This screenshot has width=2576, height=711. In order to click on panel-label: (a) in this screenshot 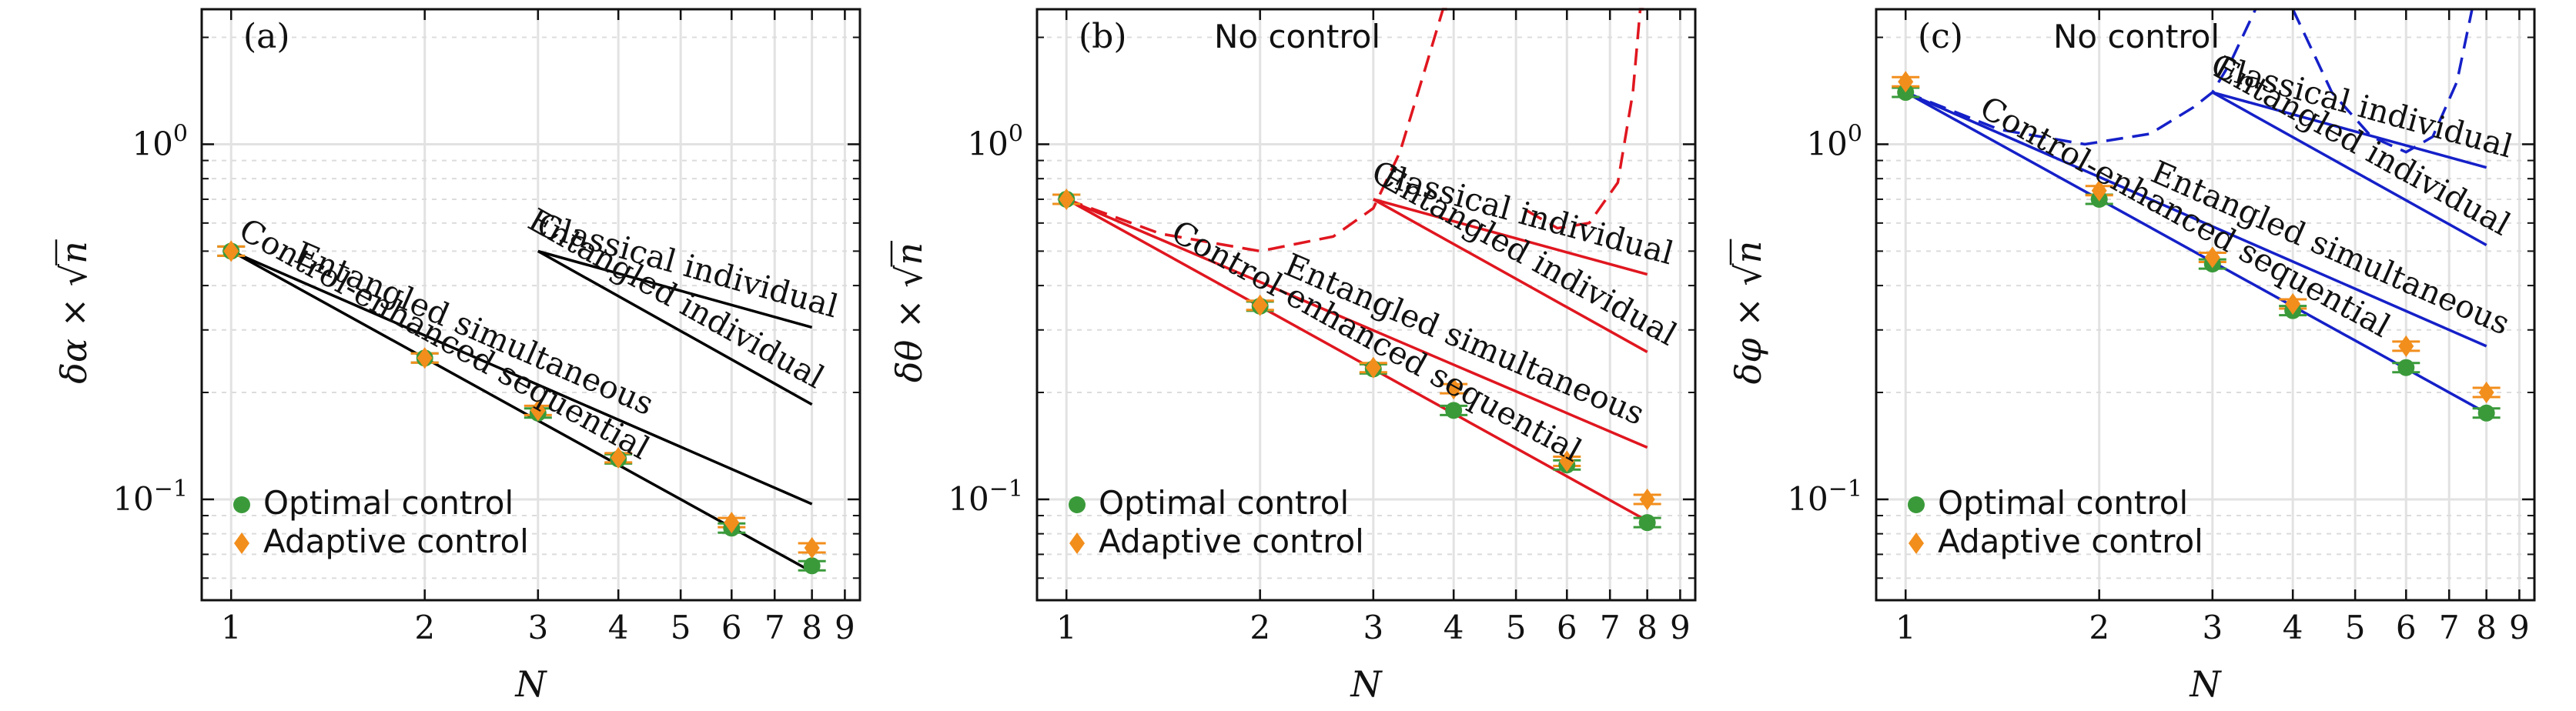, I will do `click(267, 36)`.